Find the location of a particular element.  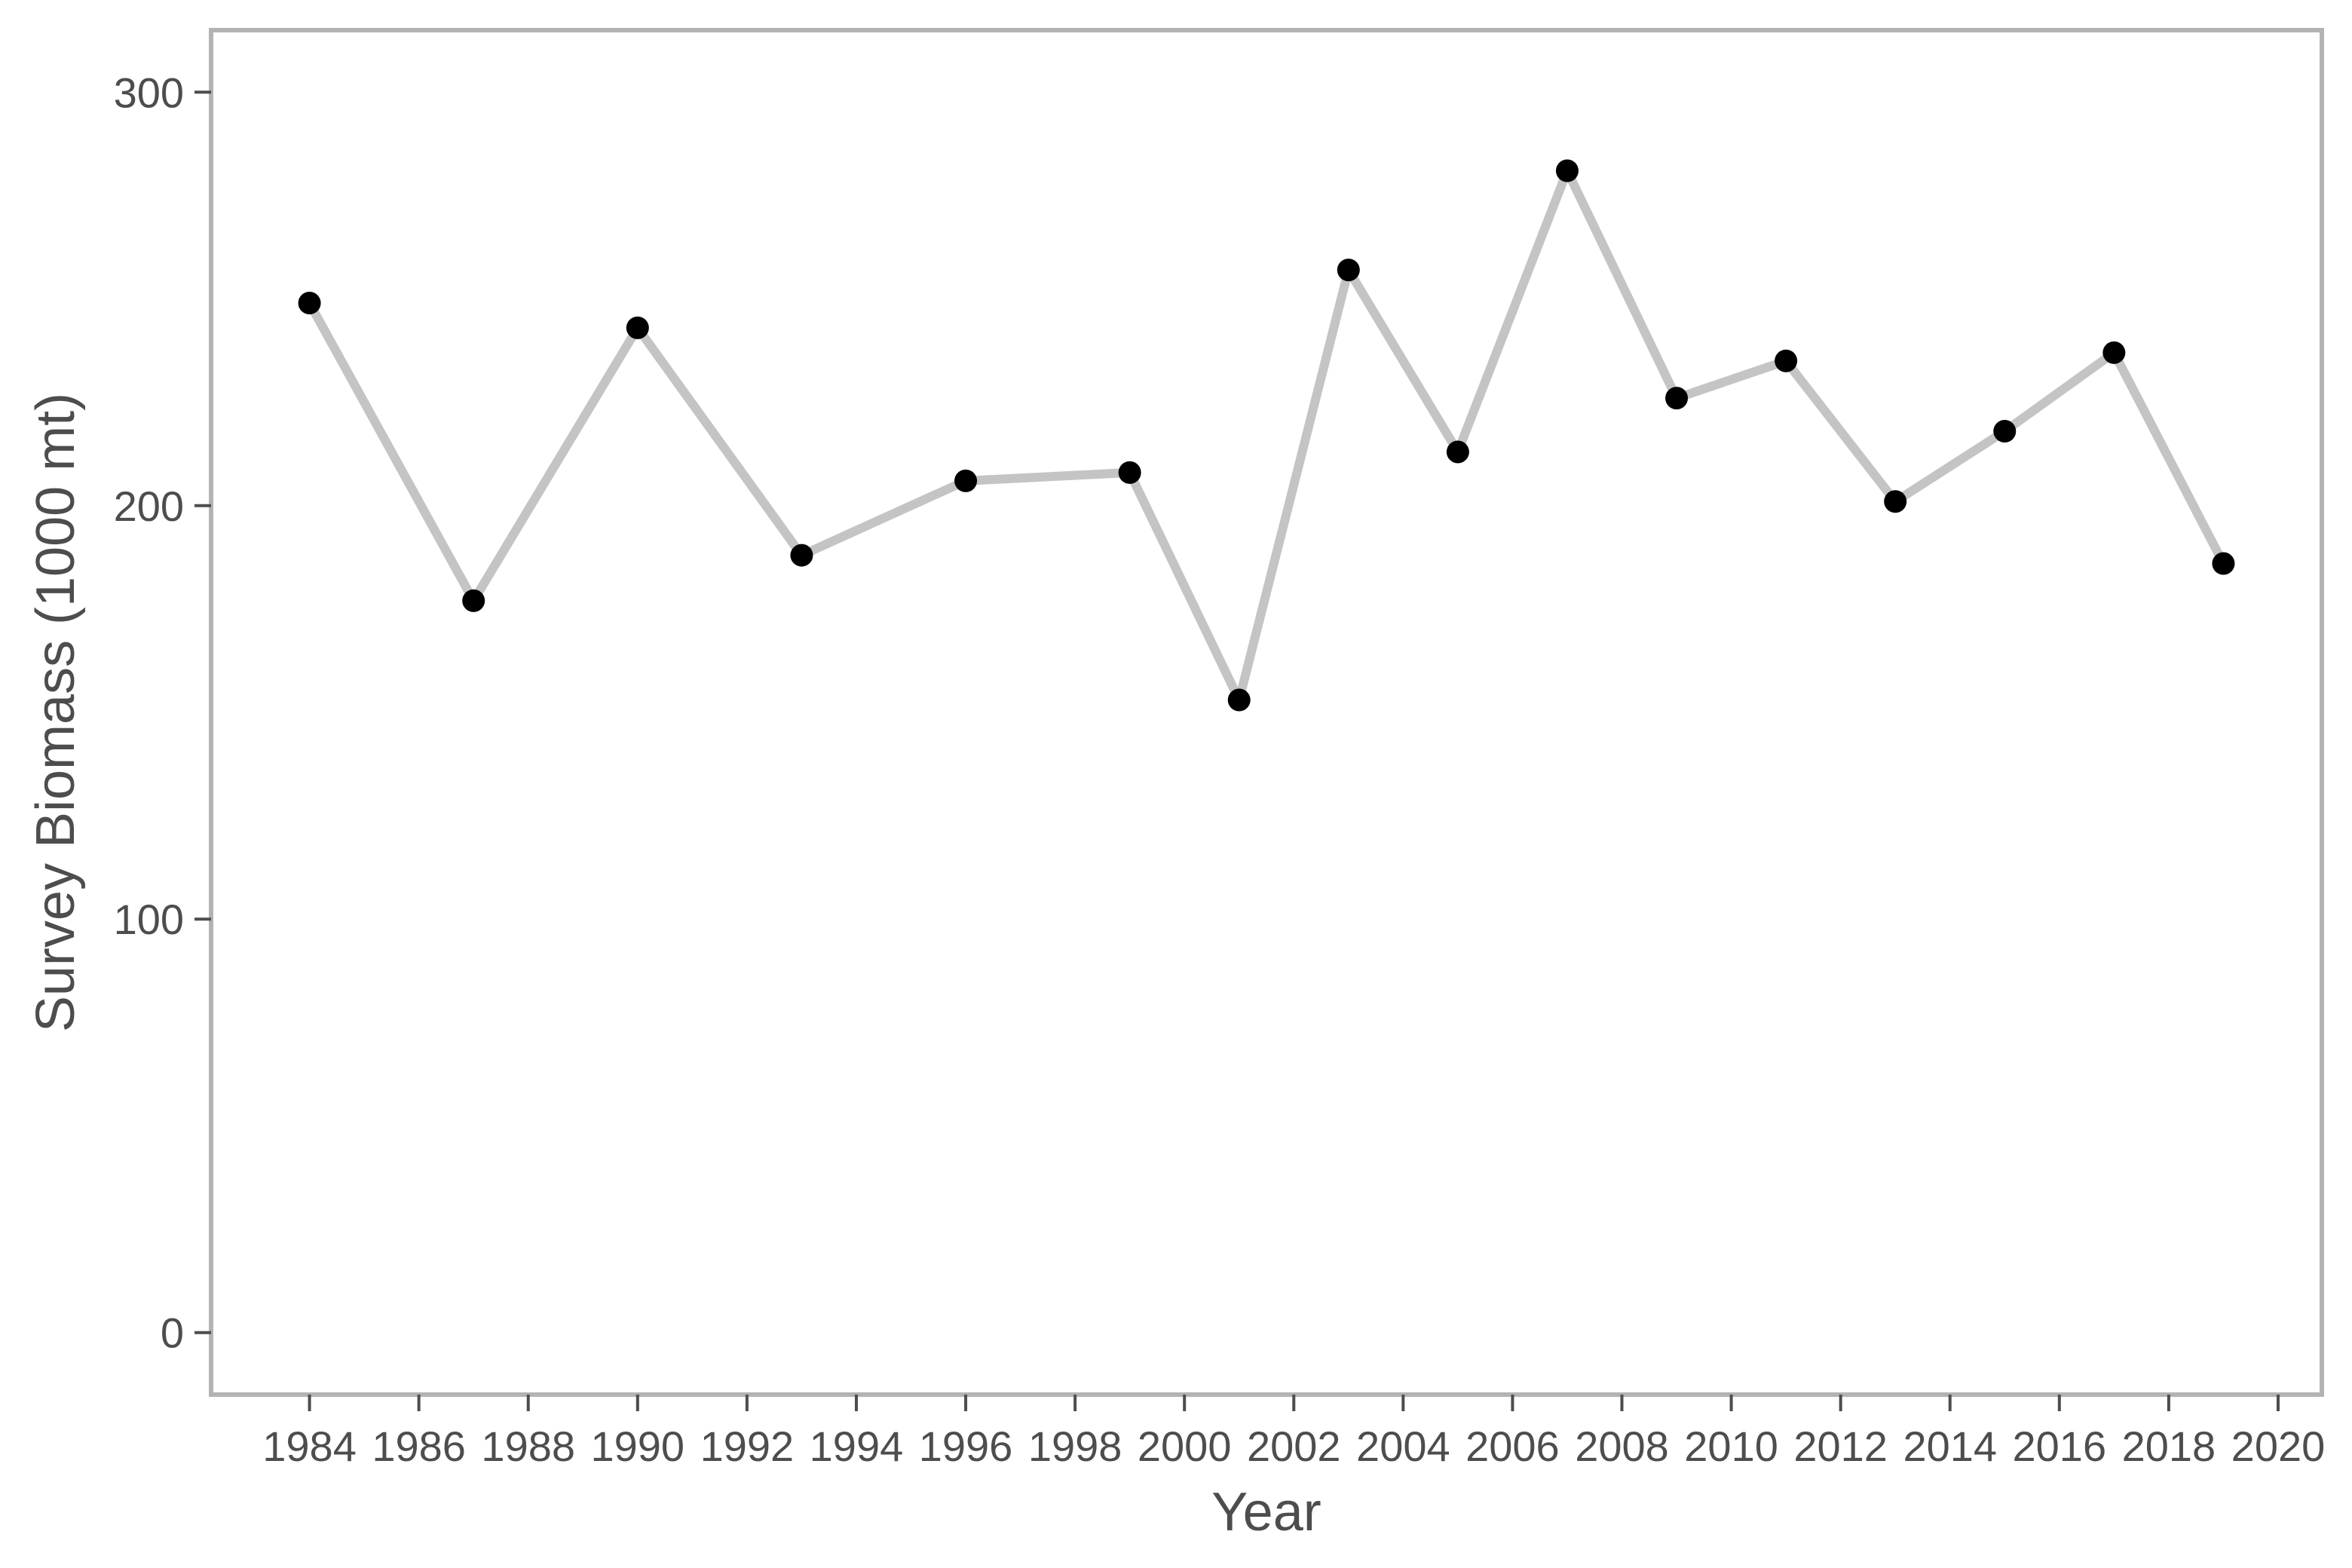

x-tick-label: 2000 is located at coordinates (1185, 1446).